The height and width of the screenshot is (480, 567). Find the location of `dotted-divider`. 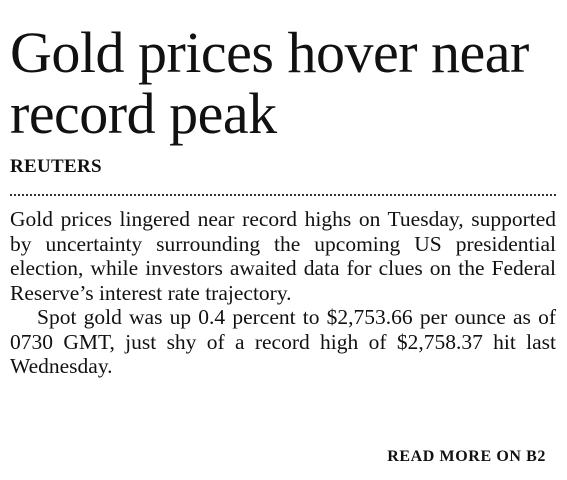

dotted-divider is located at coordinates (283, 195).